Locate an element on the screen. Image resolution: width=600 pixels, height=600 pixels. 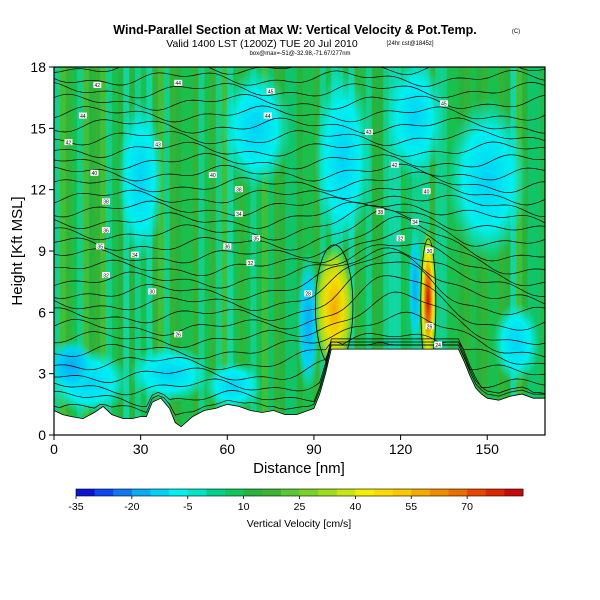
colorbar-tick-label: -35 is located at coordinates (75, 507).